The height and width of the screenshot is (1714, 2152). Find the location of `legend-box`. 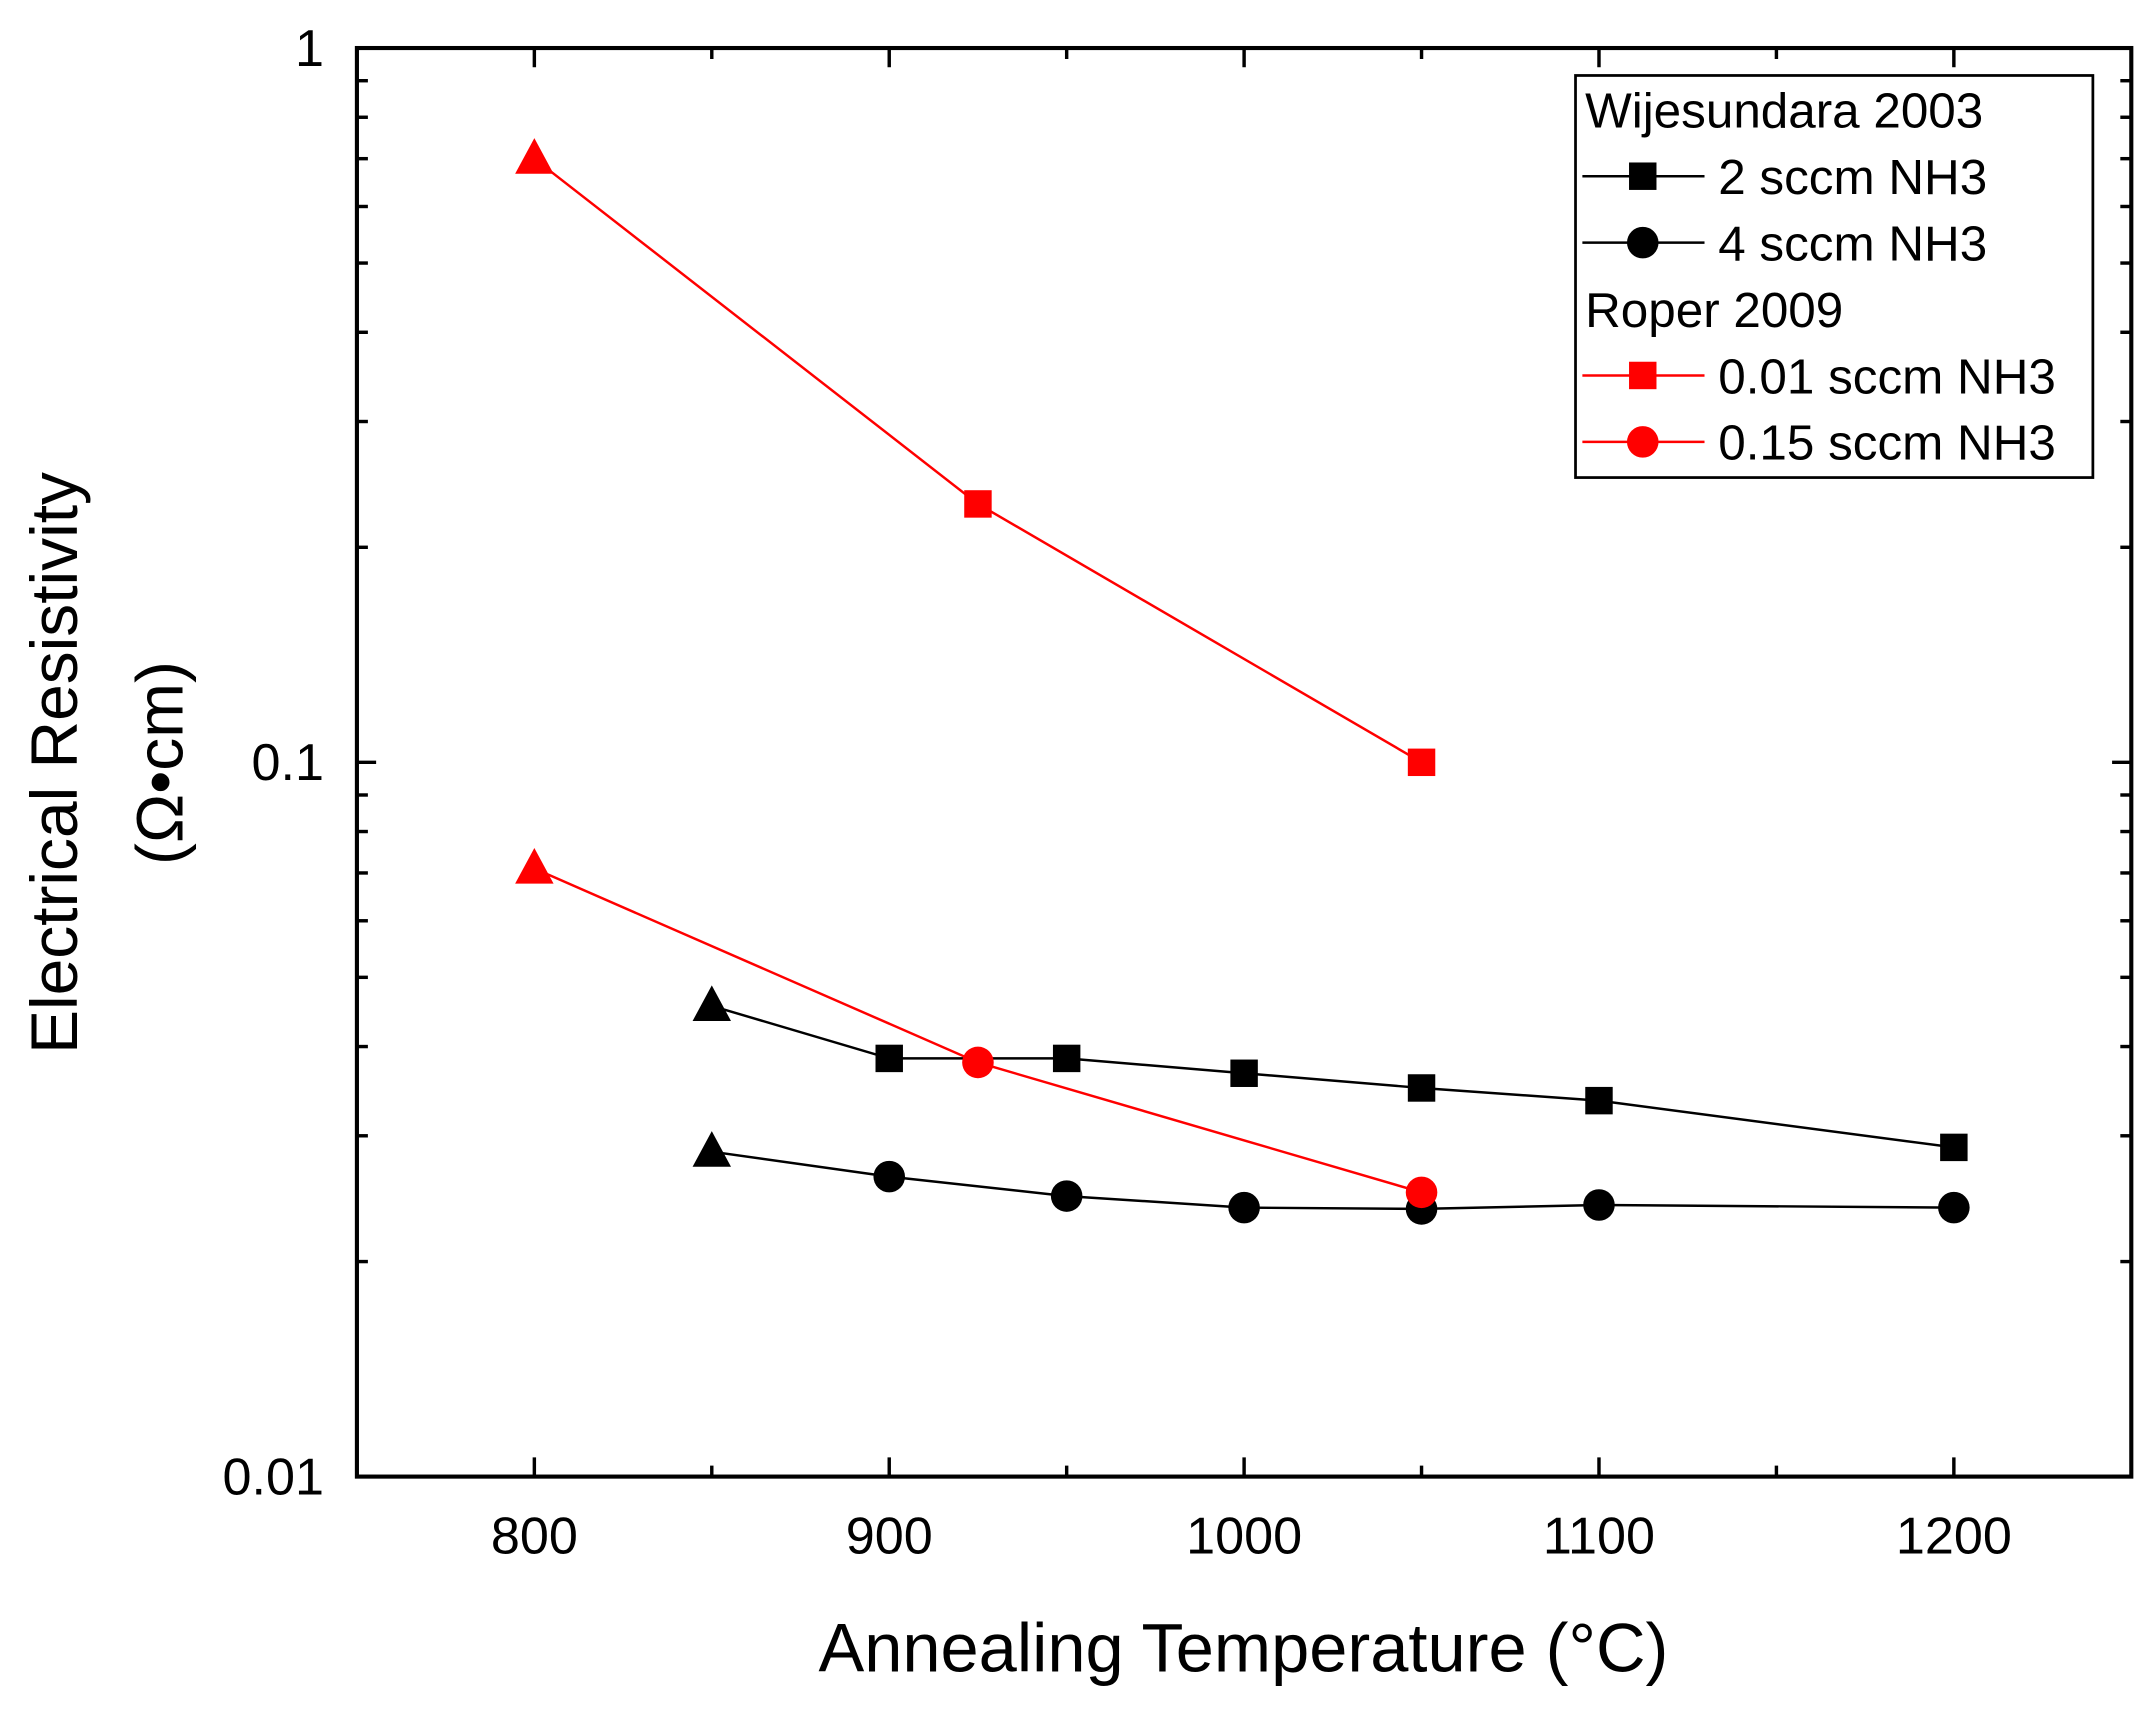

legend-box is located at coordinates (1834, 276).